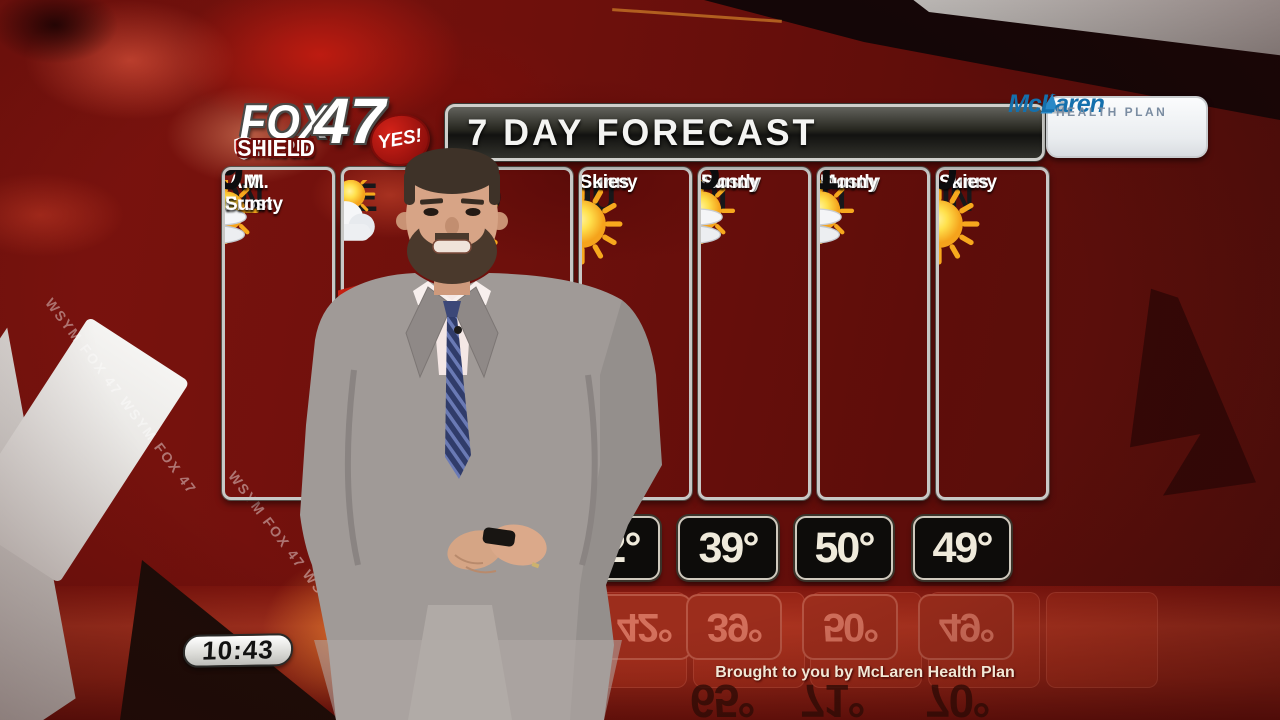 The width and height of the screenshot is (1280, 720). I want to click on mclaren-subtitle: HEALTH PLAN, so click(1112, 112).